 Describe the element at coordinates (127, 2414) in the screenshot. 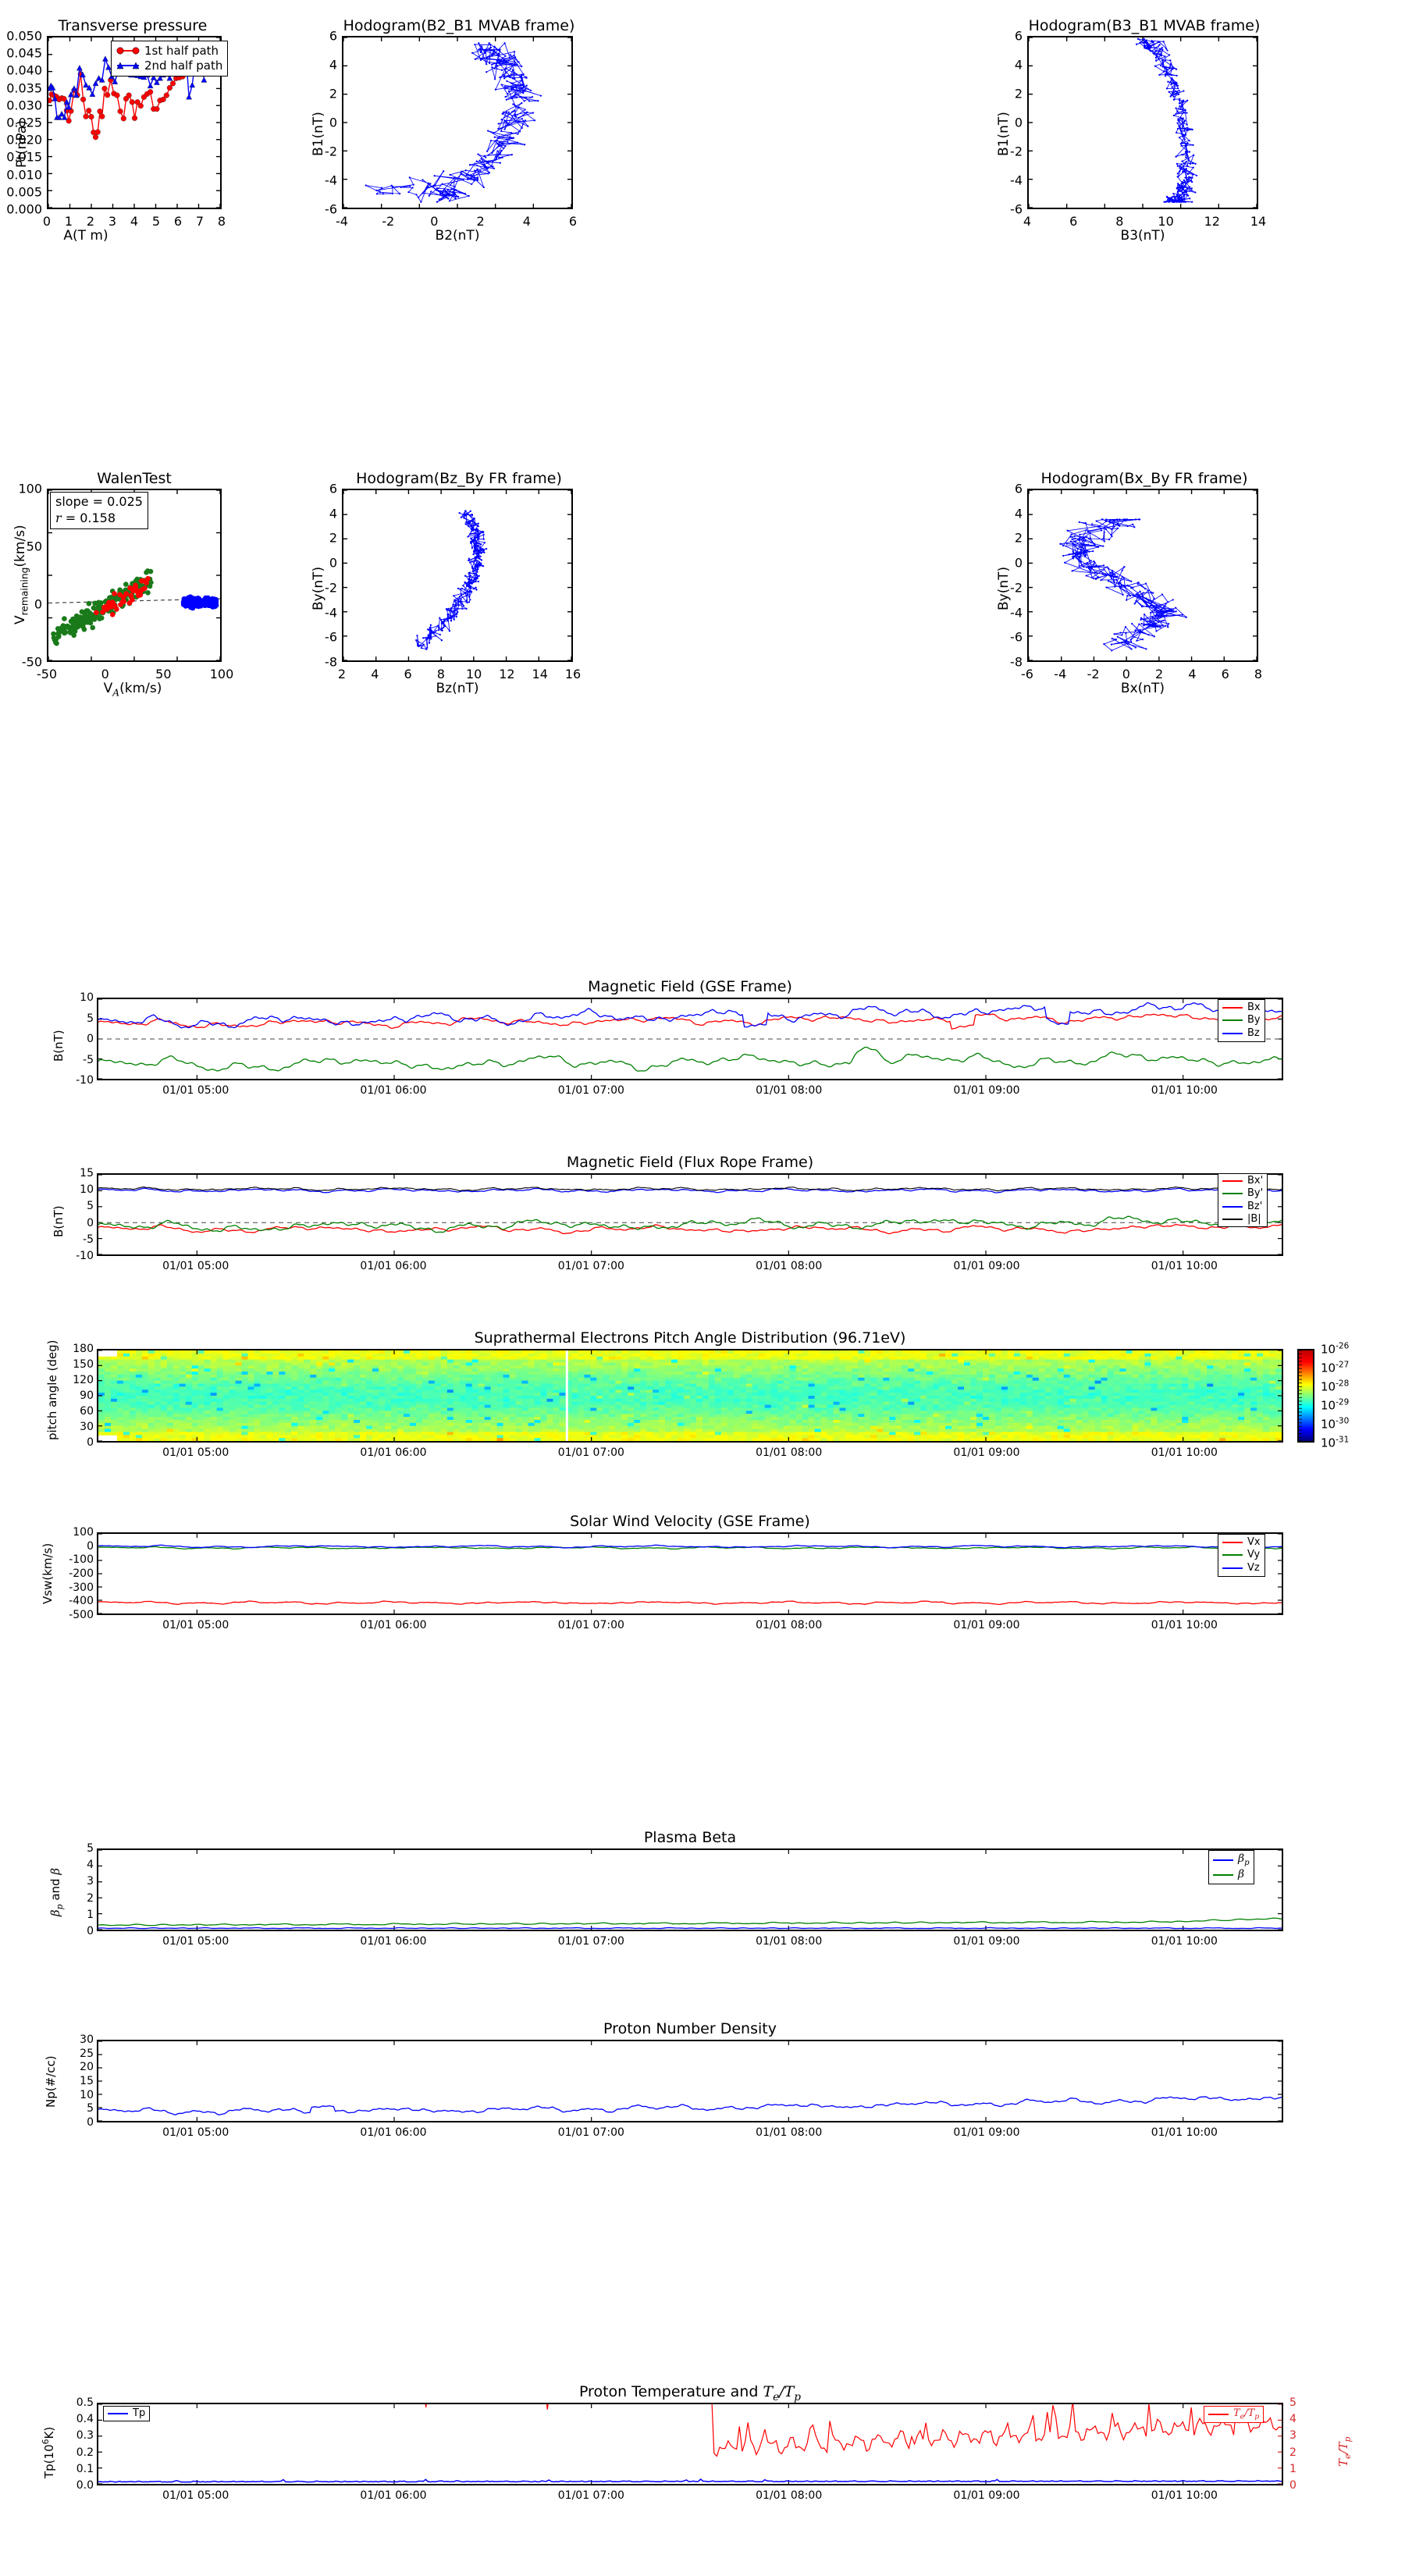

I see `legend-tp: Tp` at that location.